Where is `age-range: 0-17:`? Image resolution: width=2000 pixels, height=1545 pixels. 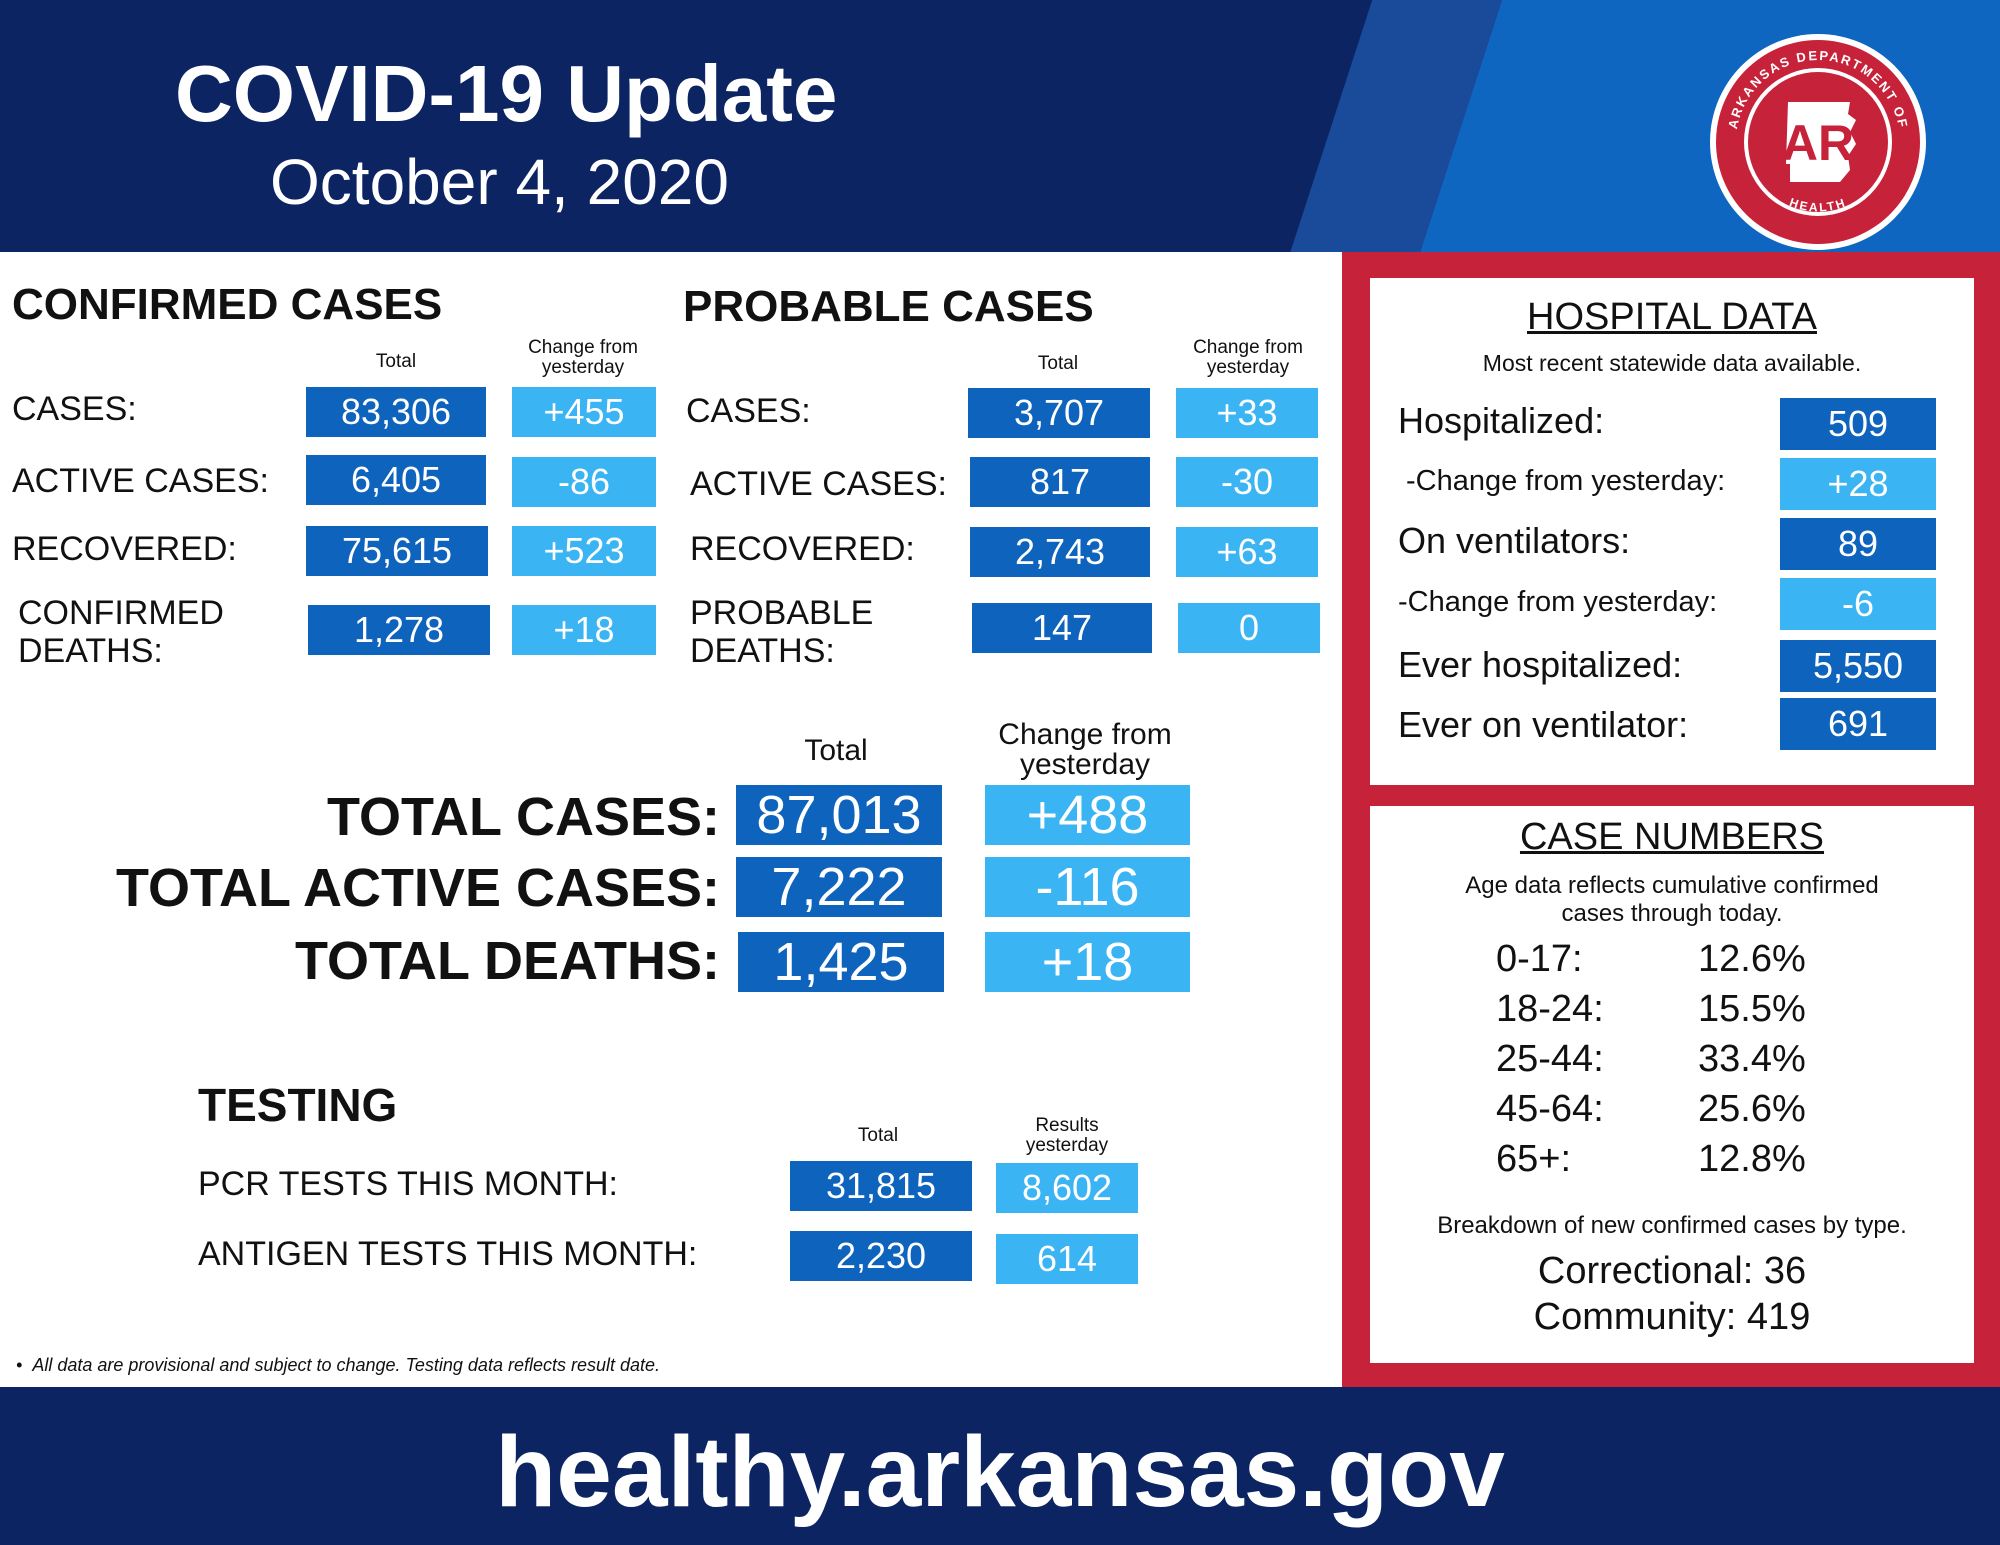 age-range: 0-17: is located at coordinates (1539, 959).